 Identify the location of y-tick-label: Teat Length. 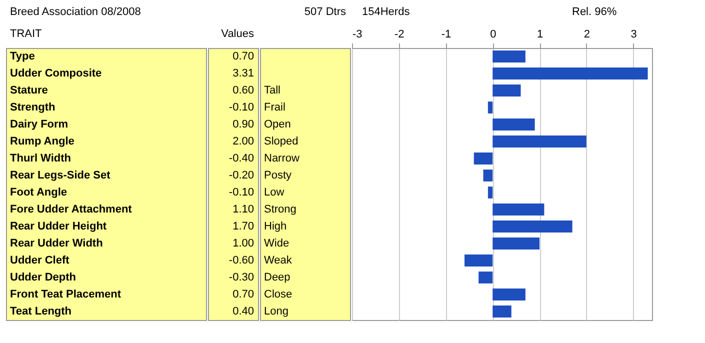
(41, 312).